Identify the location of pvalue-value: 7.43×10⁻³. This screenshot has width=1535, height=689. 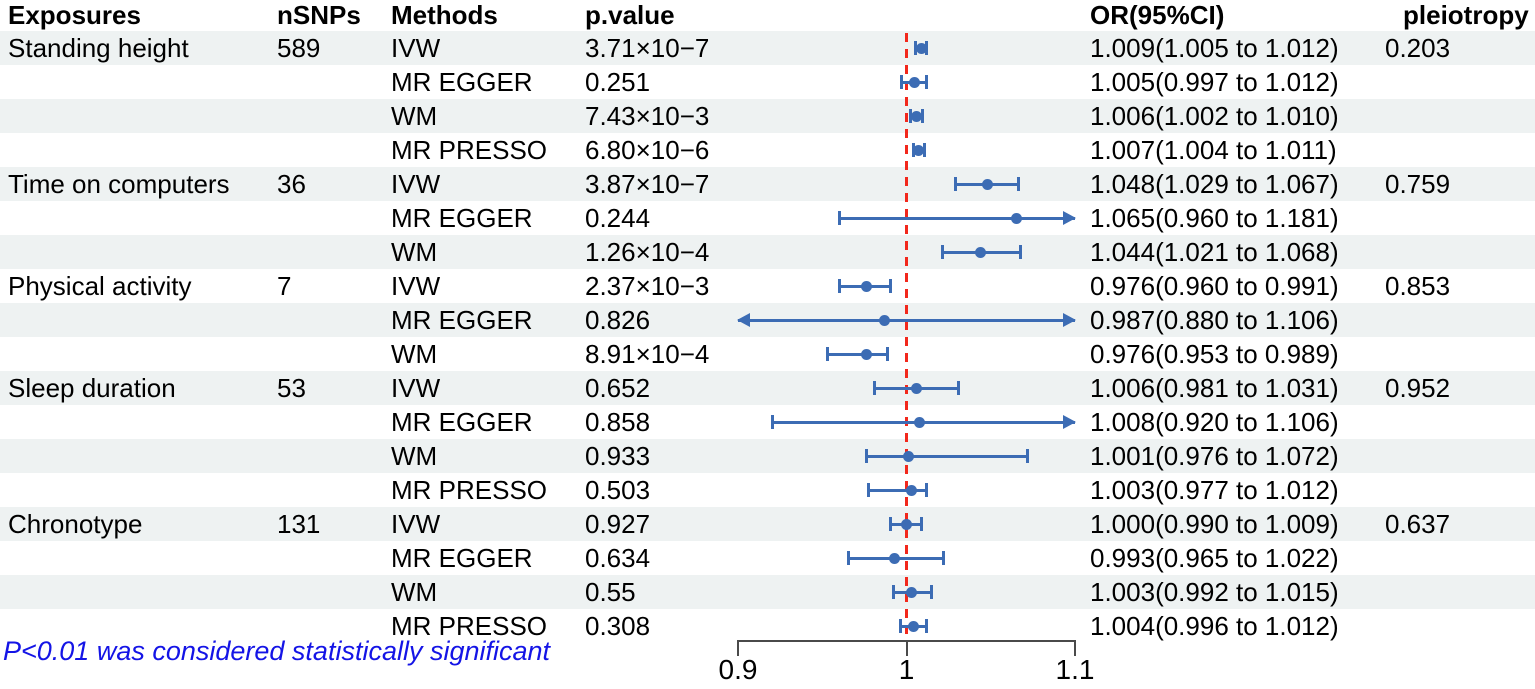
(647, 116).